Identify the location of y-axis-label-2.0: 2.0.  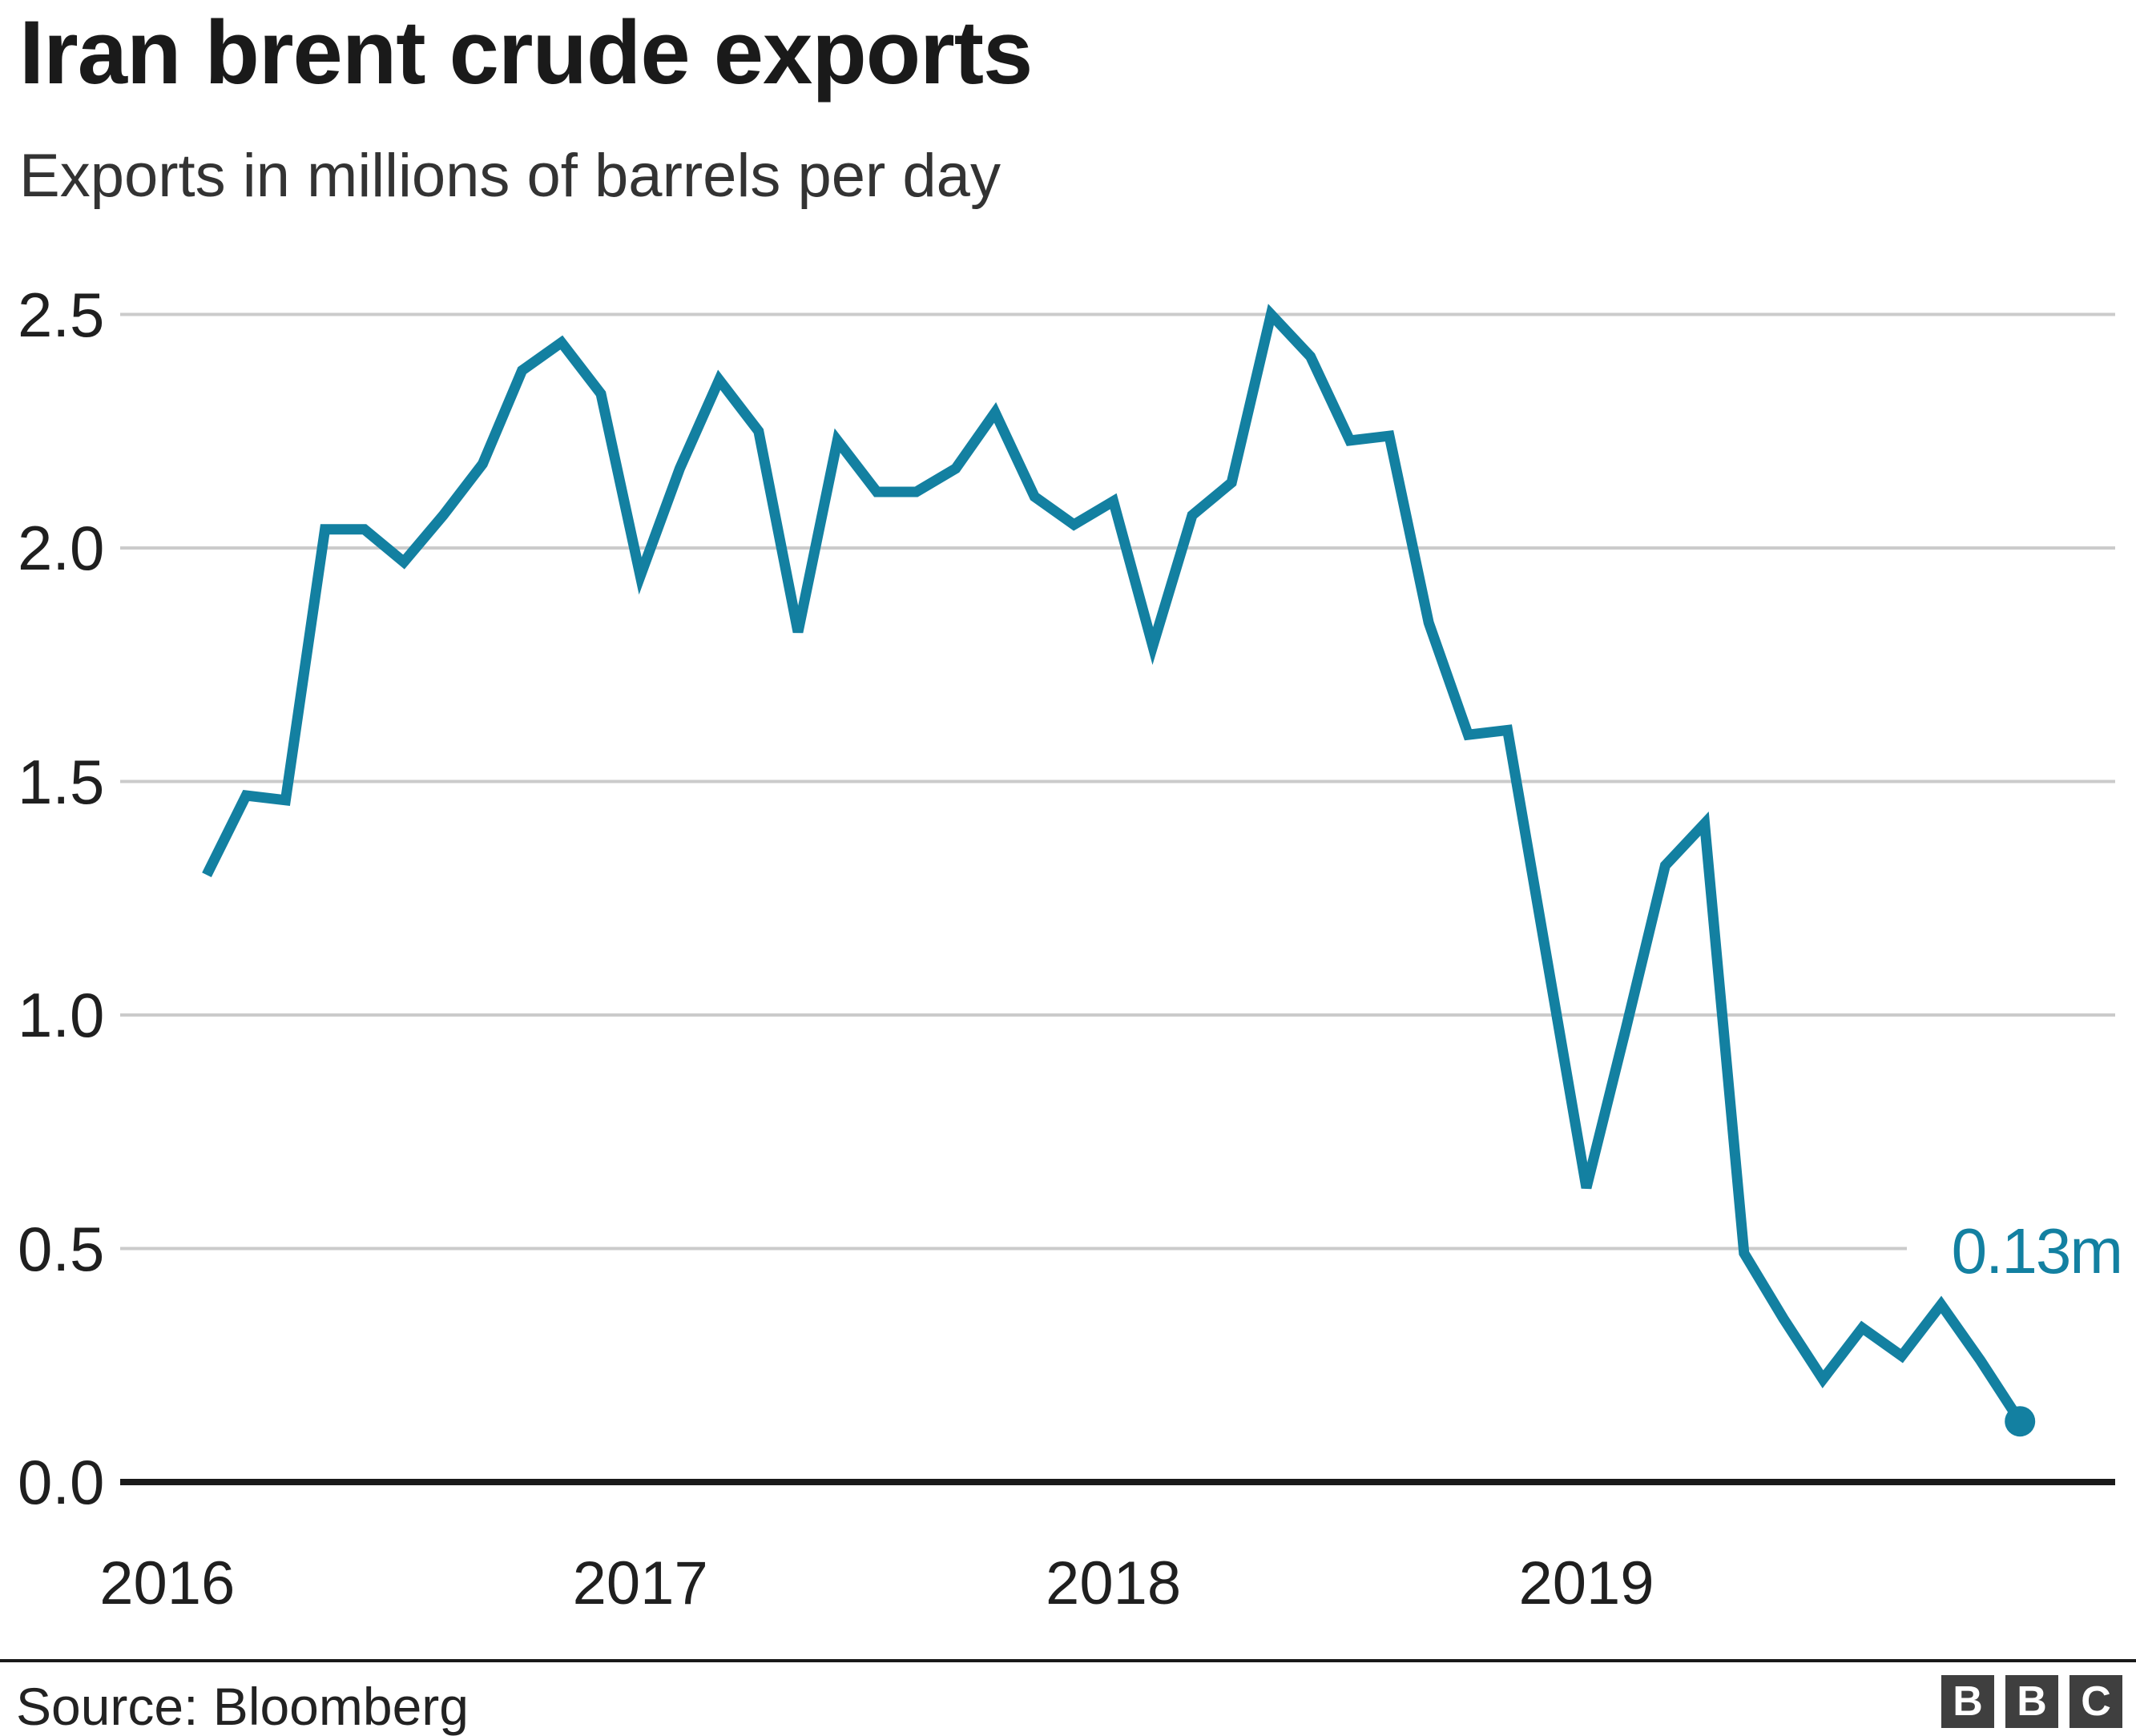
(62, 548).